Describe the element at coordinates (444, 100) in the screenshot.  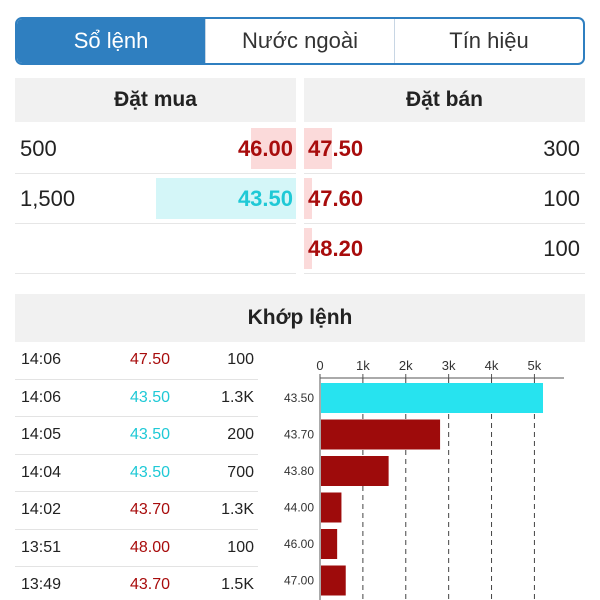
I see `sell-orders-header: Đặt bán` at that location.